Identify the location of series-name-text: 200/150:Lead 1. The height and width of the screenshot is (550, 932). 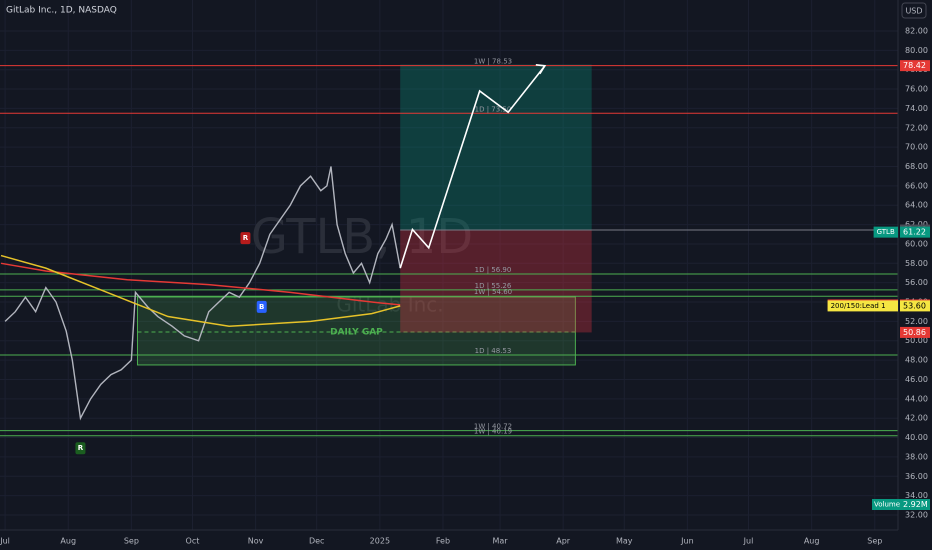
(858, 306).